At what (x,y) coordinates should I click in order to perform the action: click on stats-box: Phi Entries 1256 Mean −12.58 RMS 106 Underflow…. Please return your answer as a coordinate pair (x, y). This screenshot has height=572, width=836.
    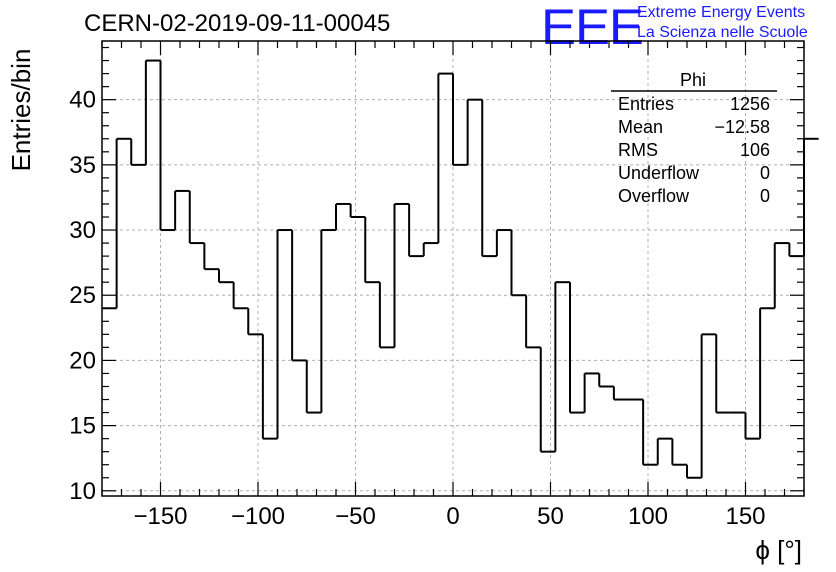
    Looking at the image, I should click on (694, 138).